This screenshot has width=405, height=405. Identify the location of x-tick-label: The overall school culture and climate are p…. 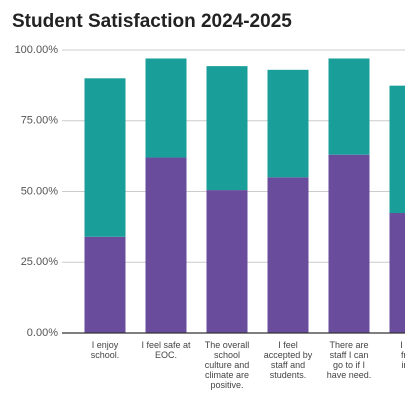
(227, 365).